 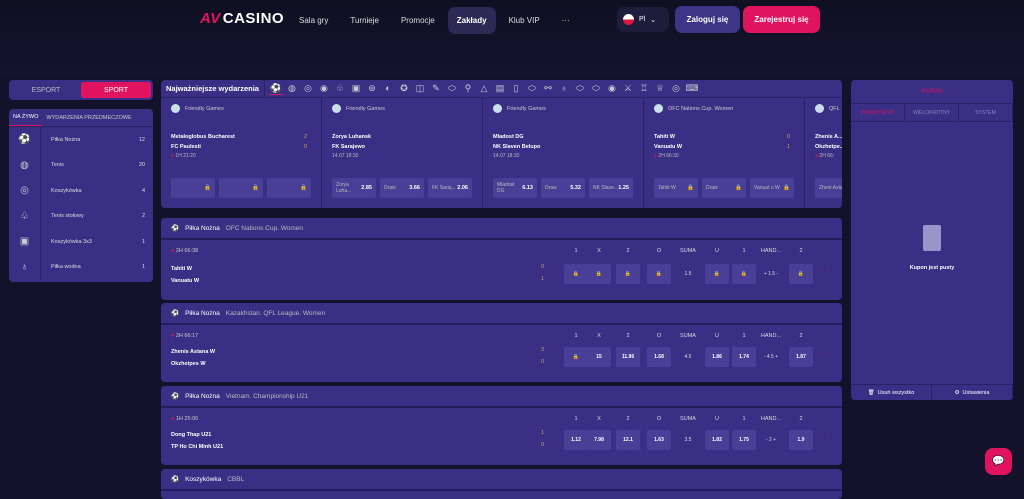 What do you see at coordinates (356, 87) in the screenshot?
I see `sport-filter-icon: ▣` at bounding box center [356, 87].